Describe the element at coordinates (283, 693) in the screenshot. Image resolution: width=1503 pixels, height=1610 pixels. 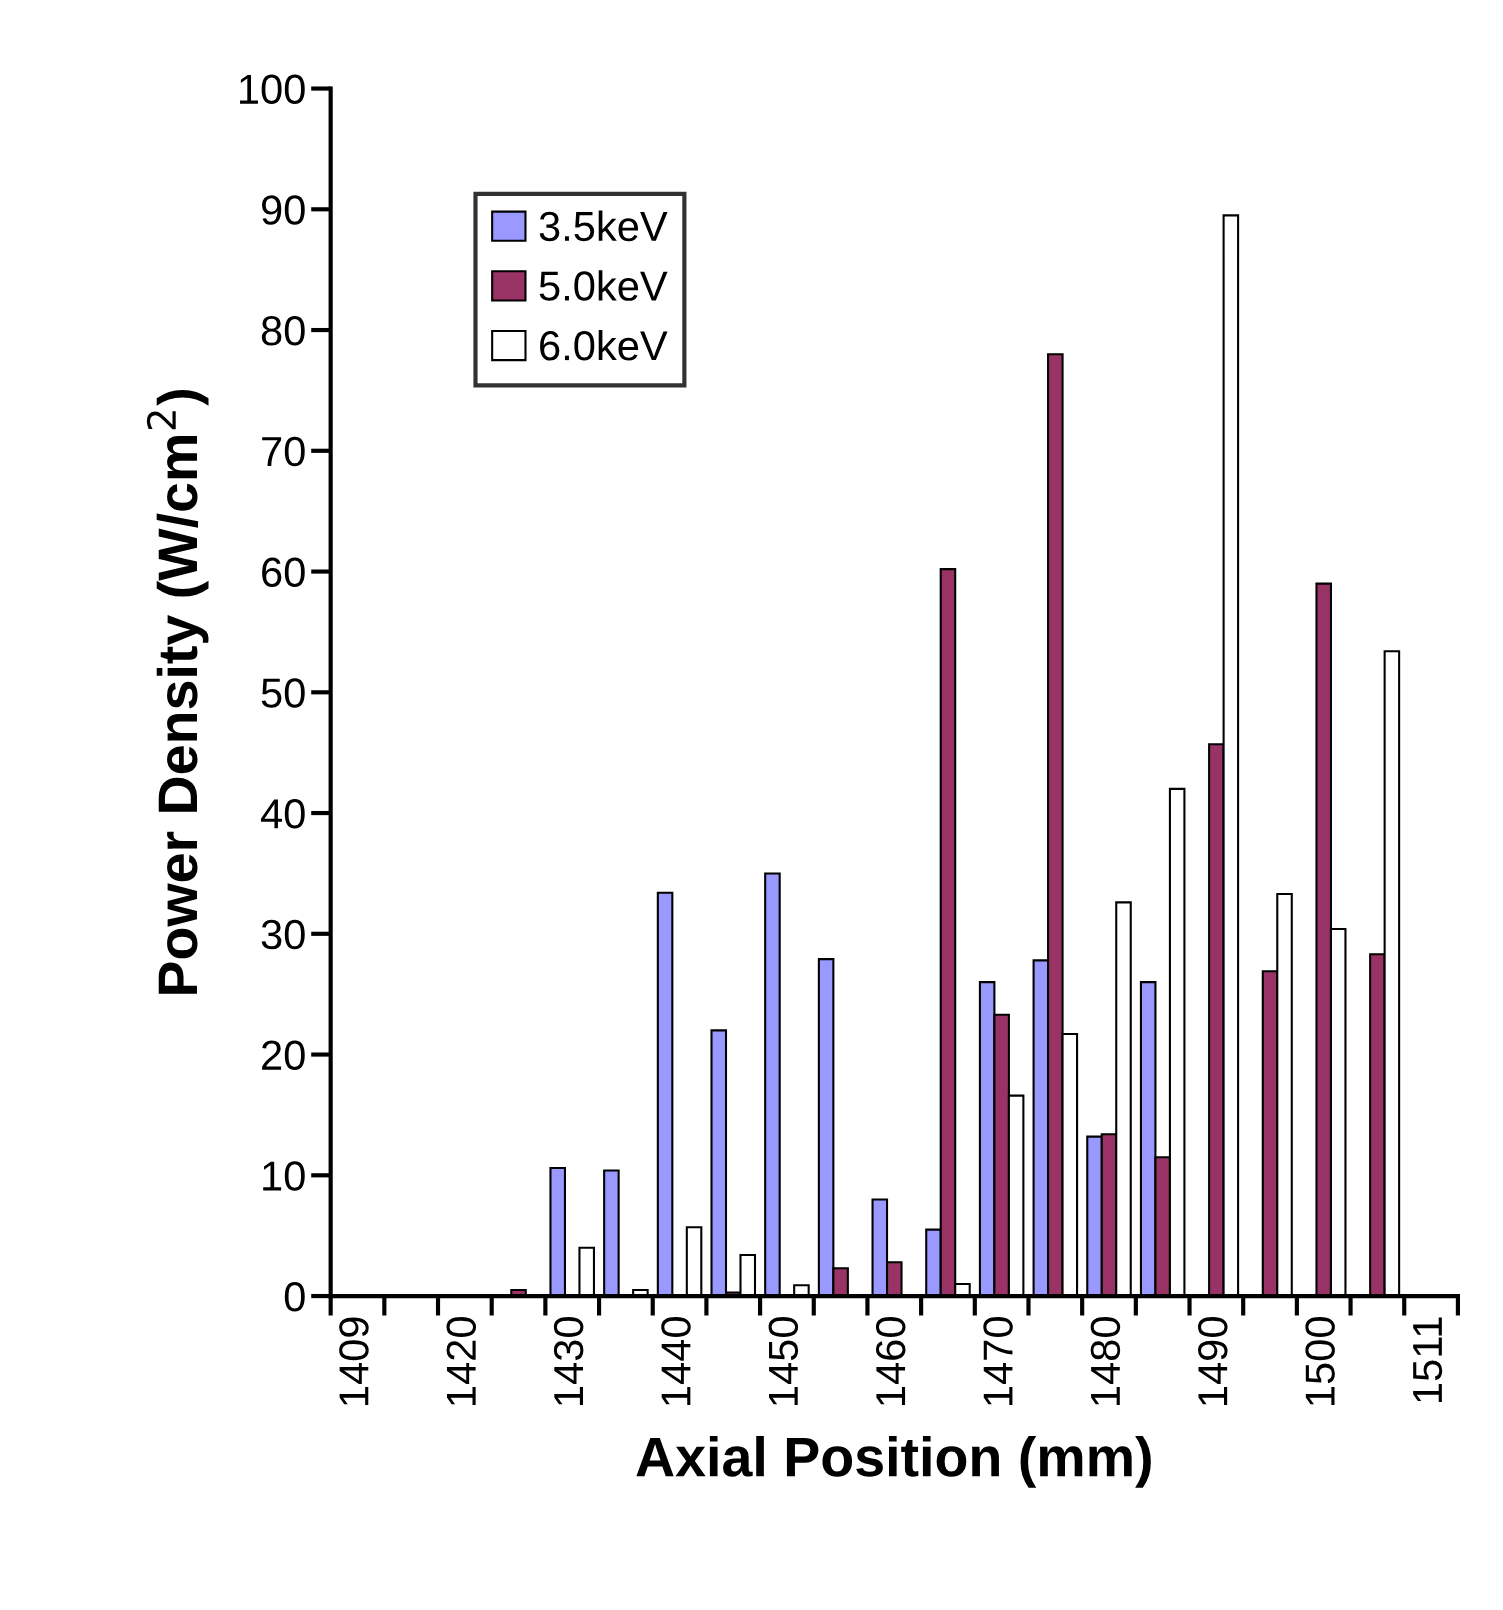
I see `y-tick-label: 50` at that location.